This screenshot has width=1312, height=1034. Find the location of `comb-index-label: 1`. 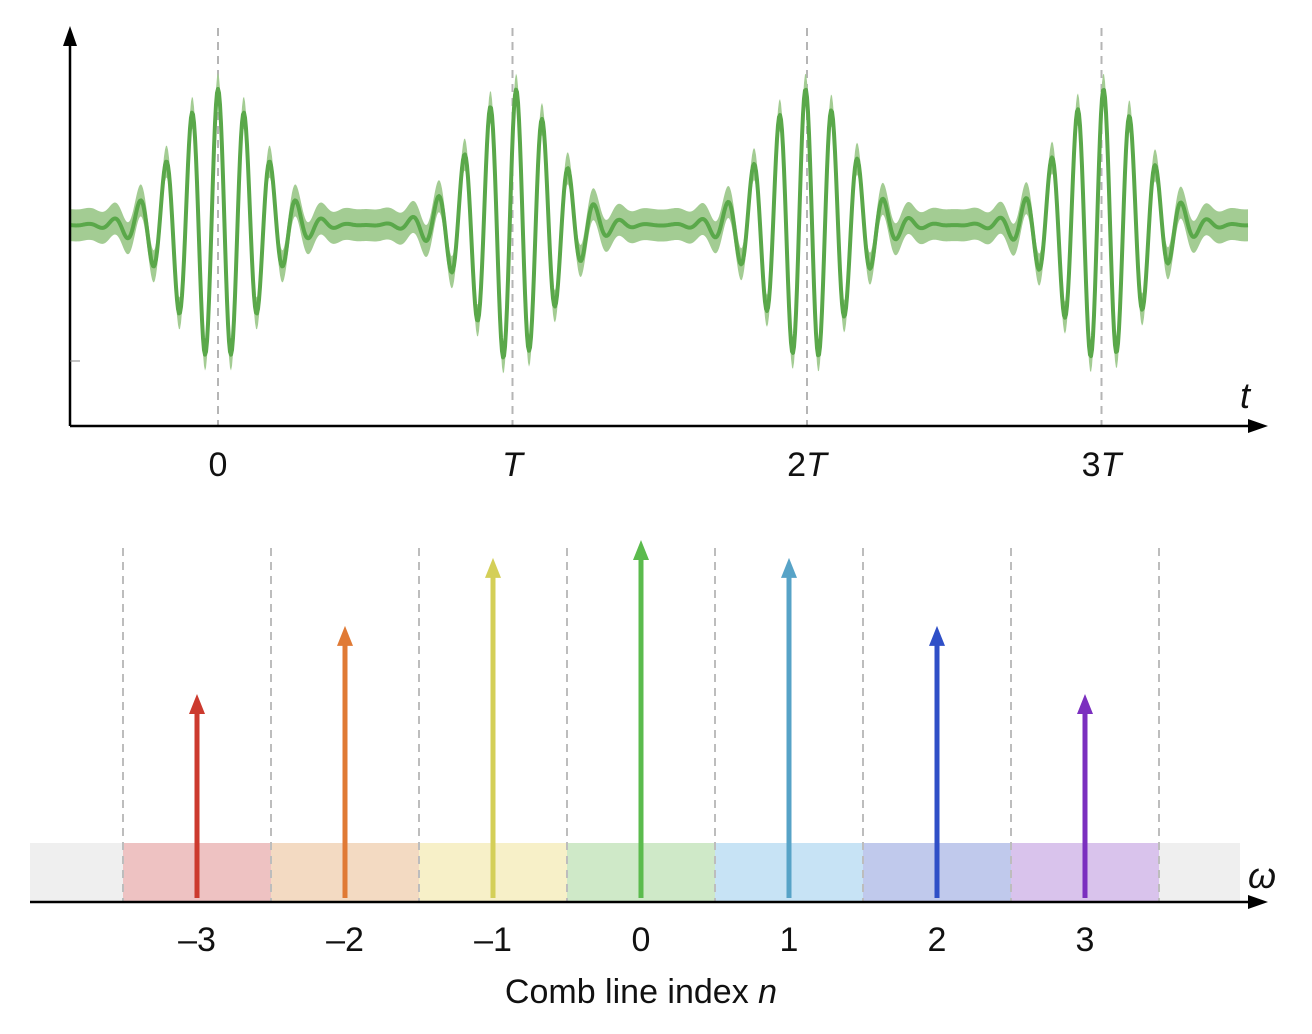

comb-index-label: 1 is located at coordinates (789, 940).